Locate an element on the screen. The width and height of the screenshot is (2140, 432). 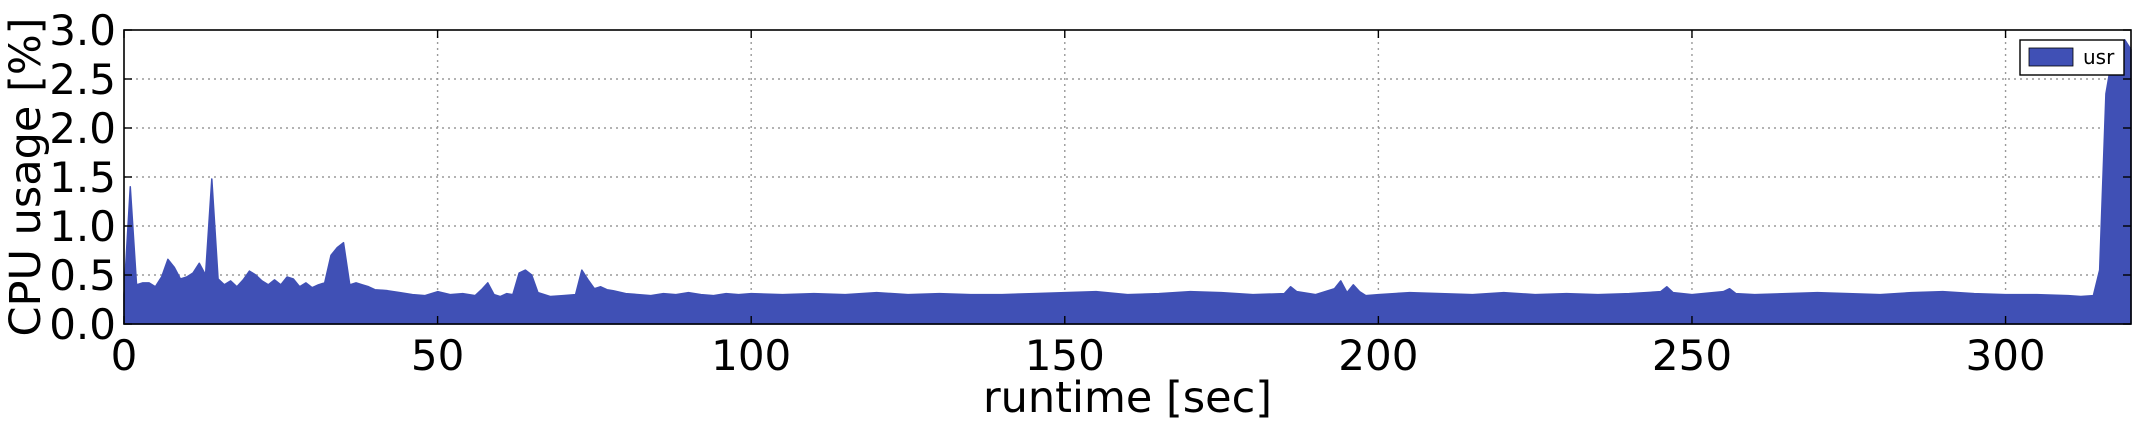
y-tick-label: 2.5 is located at coordinates (82, 79).